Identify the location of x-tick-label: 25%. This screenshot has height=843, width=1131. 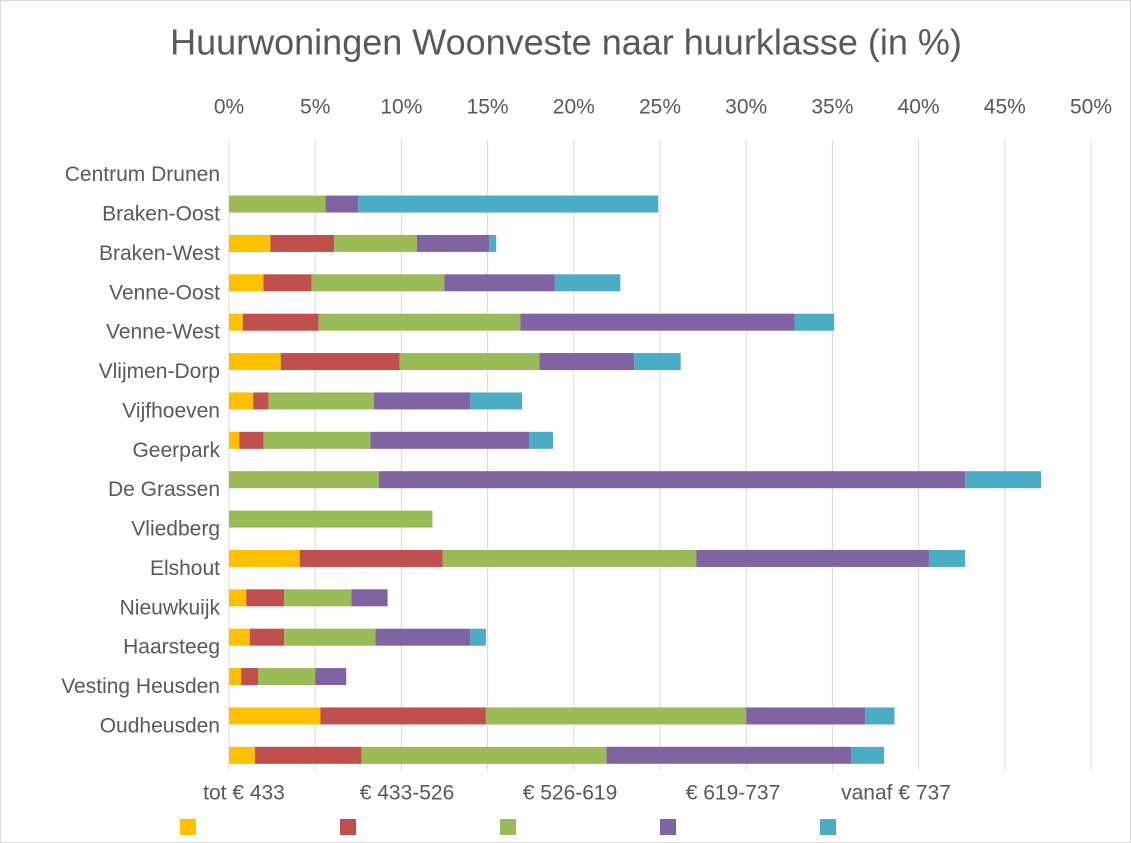
(660, 107).